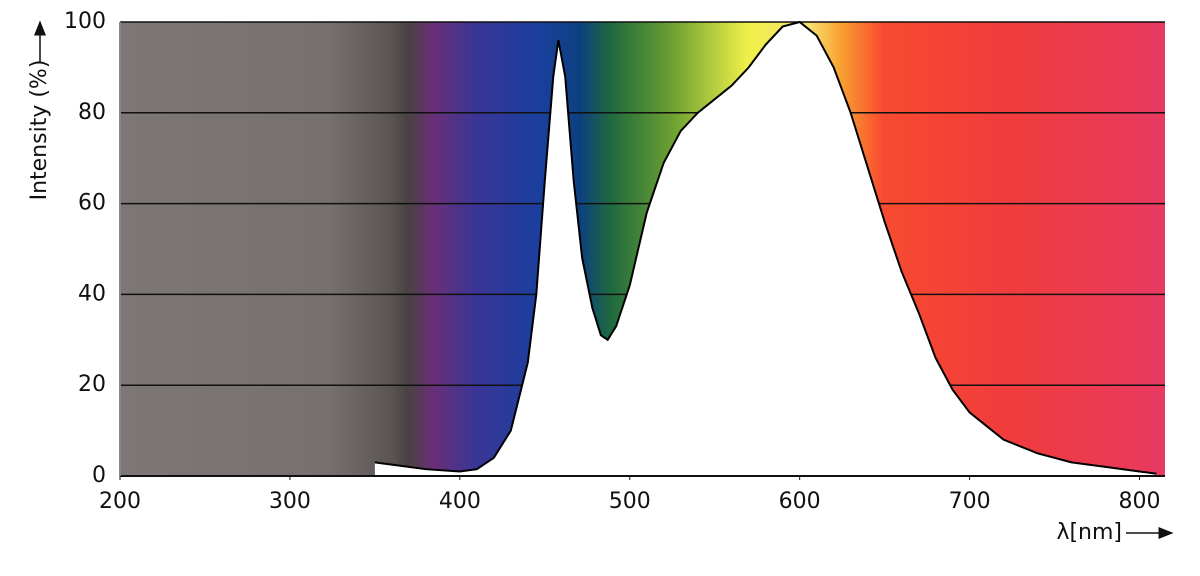 The width and height of the screenshot is (1200, 576). What do you see at coordinates (39, 130) in the screenshot?
I see `y-axis-label: Intensity (%)` at bounding box center [39, 130].